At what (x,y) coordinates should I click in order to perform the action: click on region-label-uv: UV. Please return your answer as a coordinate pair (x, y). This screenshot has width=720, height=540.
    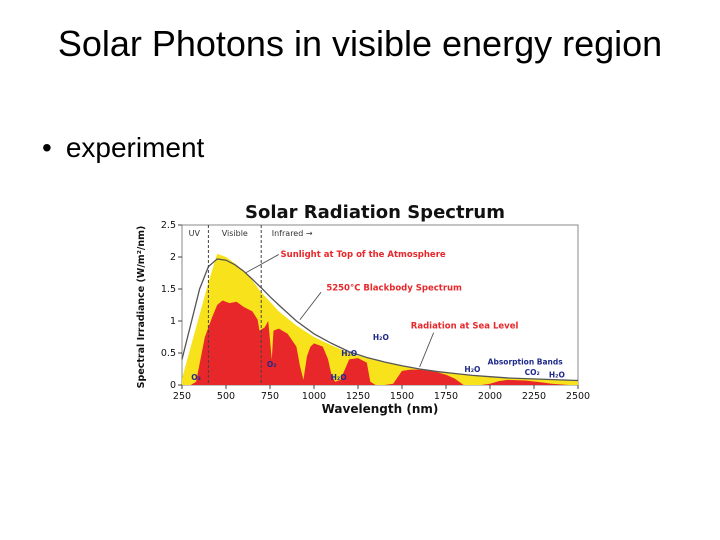
    Looking at the image, I should click on (195, 233).